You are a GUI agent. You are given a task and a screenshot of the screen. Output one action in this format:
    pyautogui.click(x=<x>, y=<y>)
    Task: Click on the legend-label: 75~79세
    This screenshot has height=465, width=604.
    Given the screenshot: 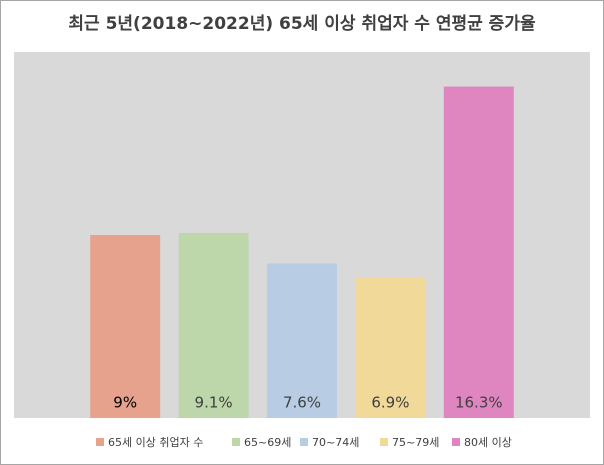 What is the action you would take?
    pyautogui.click(x=415, y=442)
    